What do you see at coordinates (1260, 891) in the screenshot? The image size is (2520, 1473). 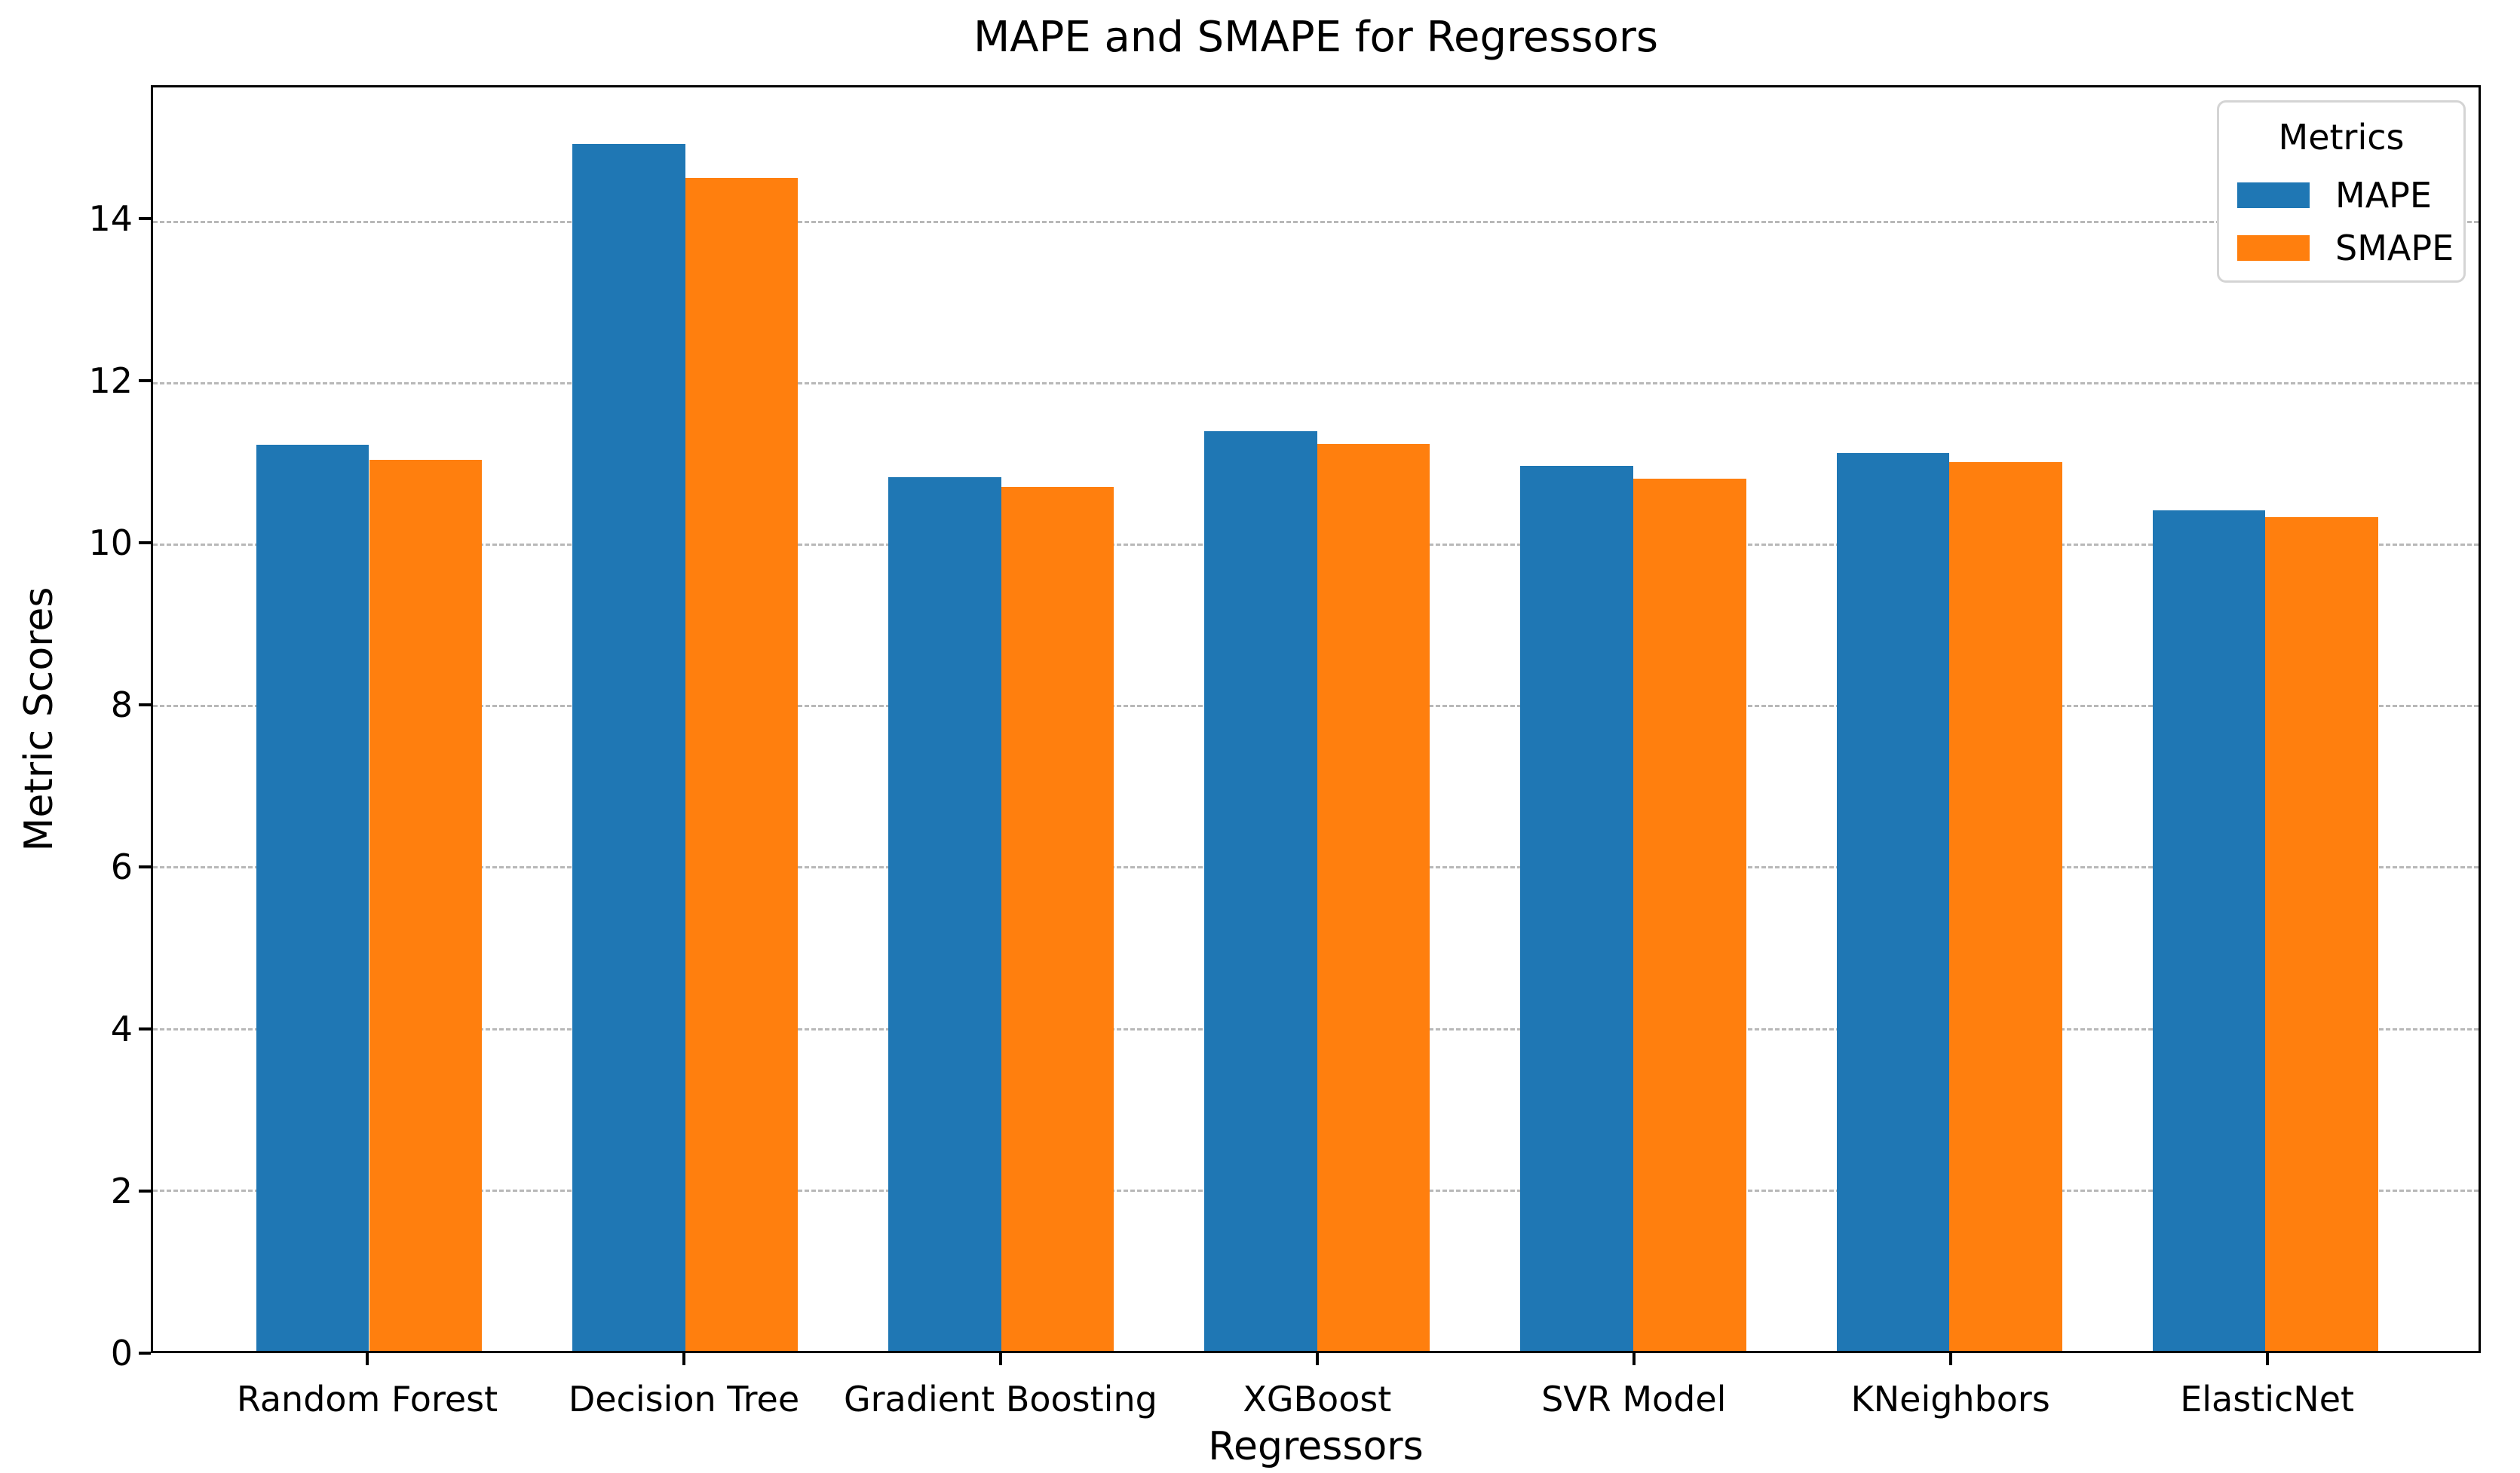 I see `bar-mape-xgboost` at bounding box center [1260, 891].